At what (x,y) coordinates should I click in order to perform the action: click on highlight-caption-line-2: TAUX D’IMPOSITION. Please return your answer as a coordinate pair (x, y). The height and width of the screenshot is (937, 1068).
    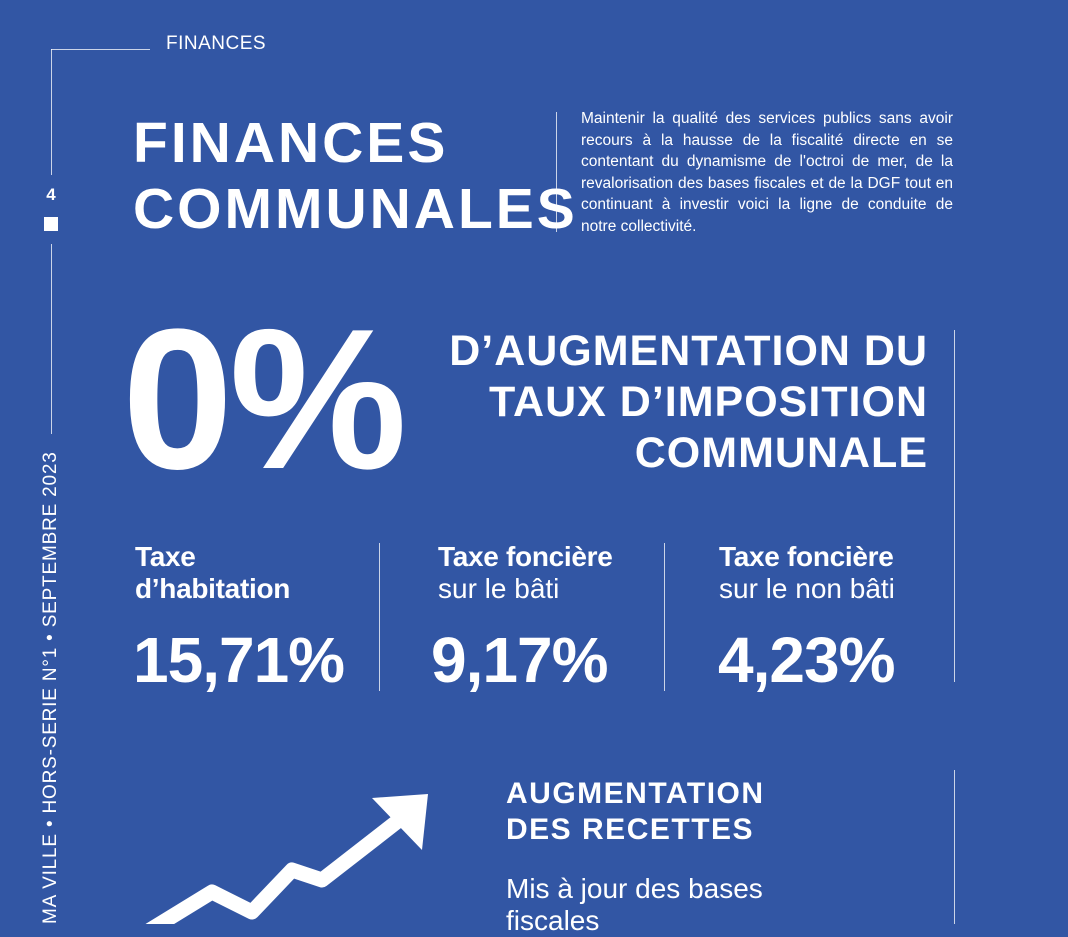
    Looking at the image, I should click on (708, 402).